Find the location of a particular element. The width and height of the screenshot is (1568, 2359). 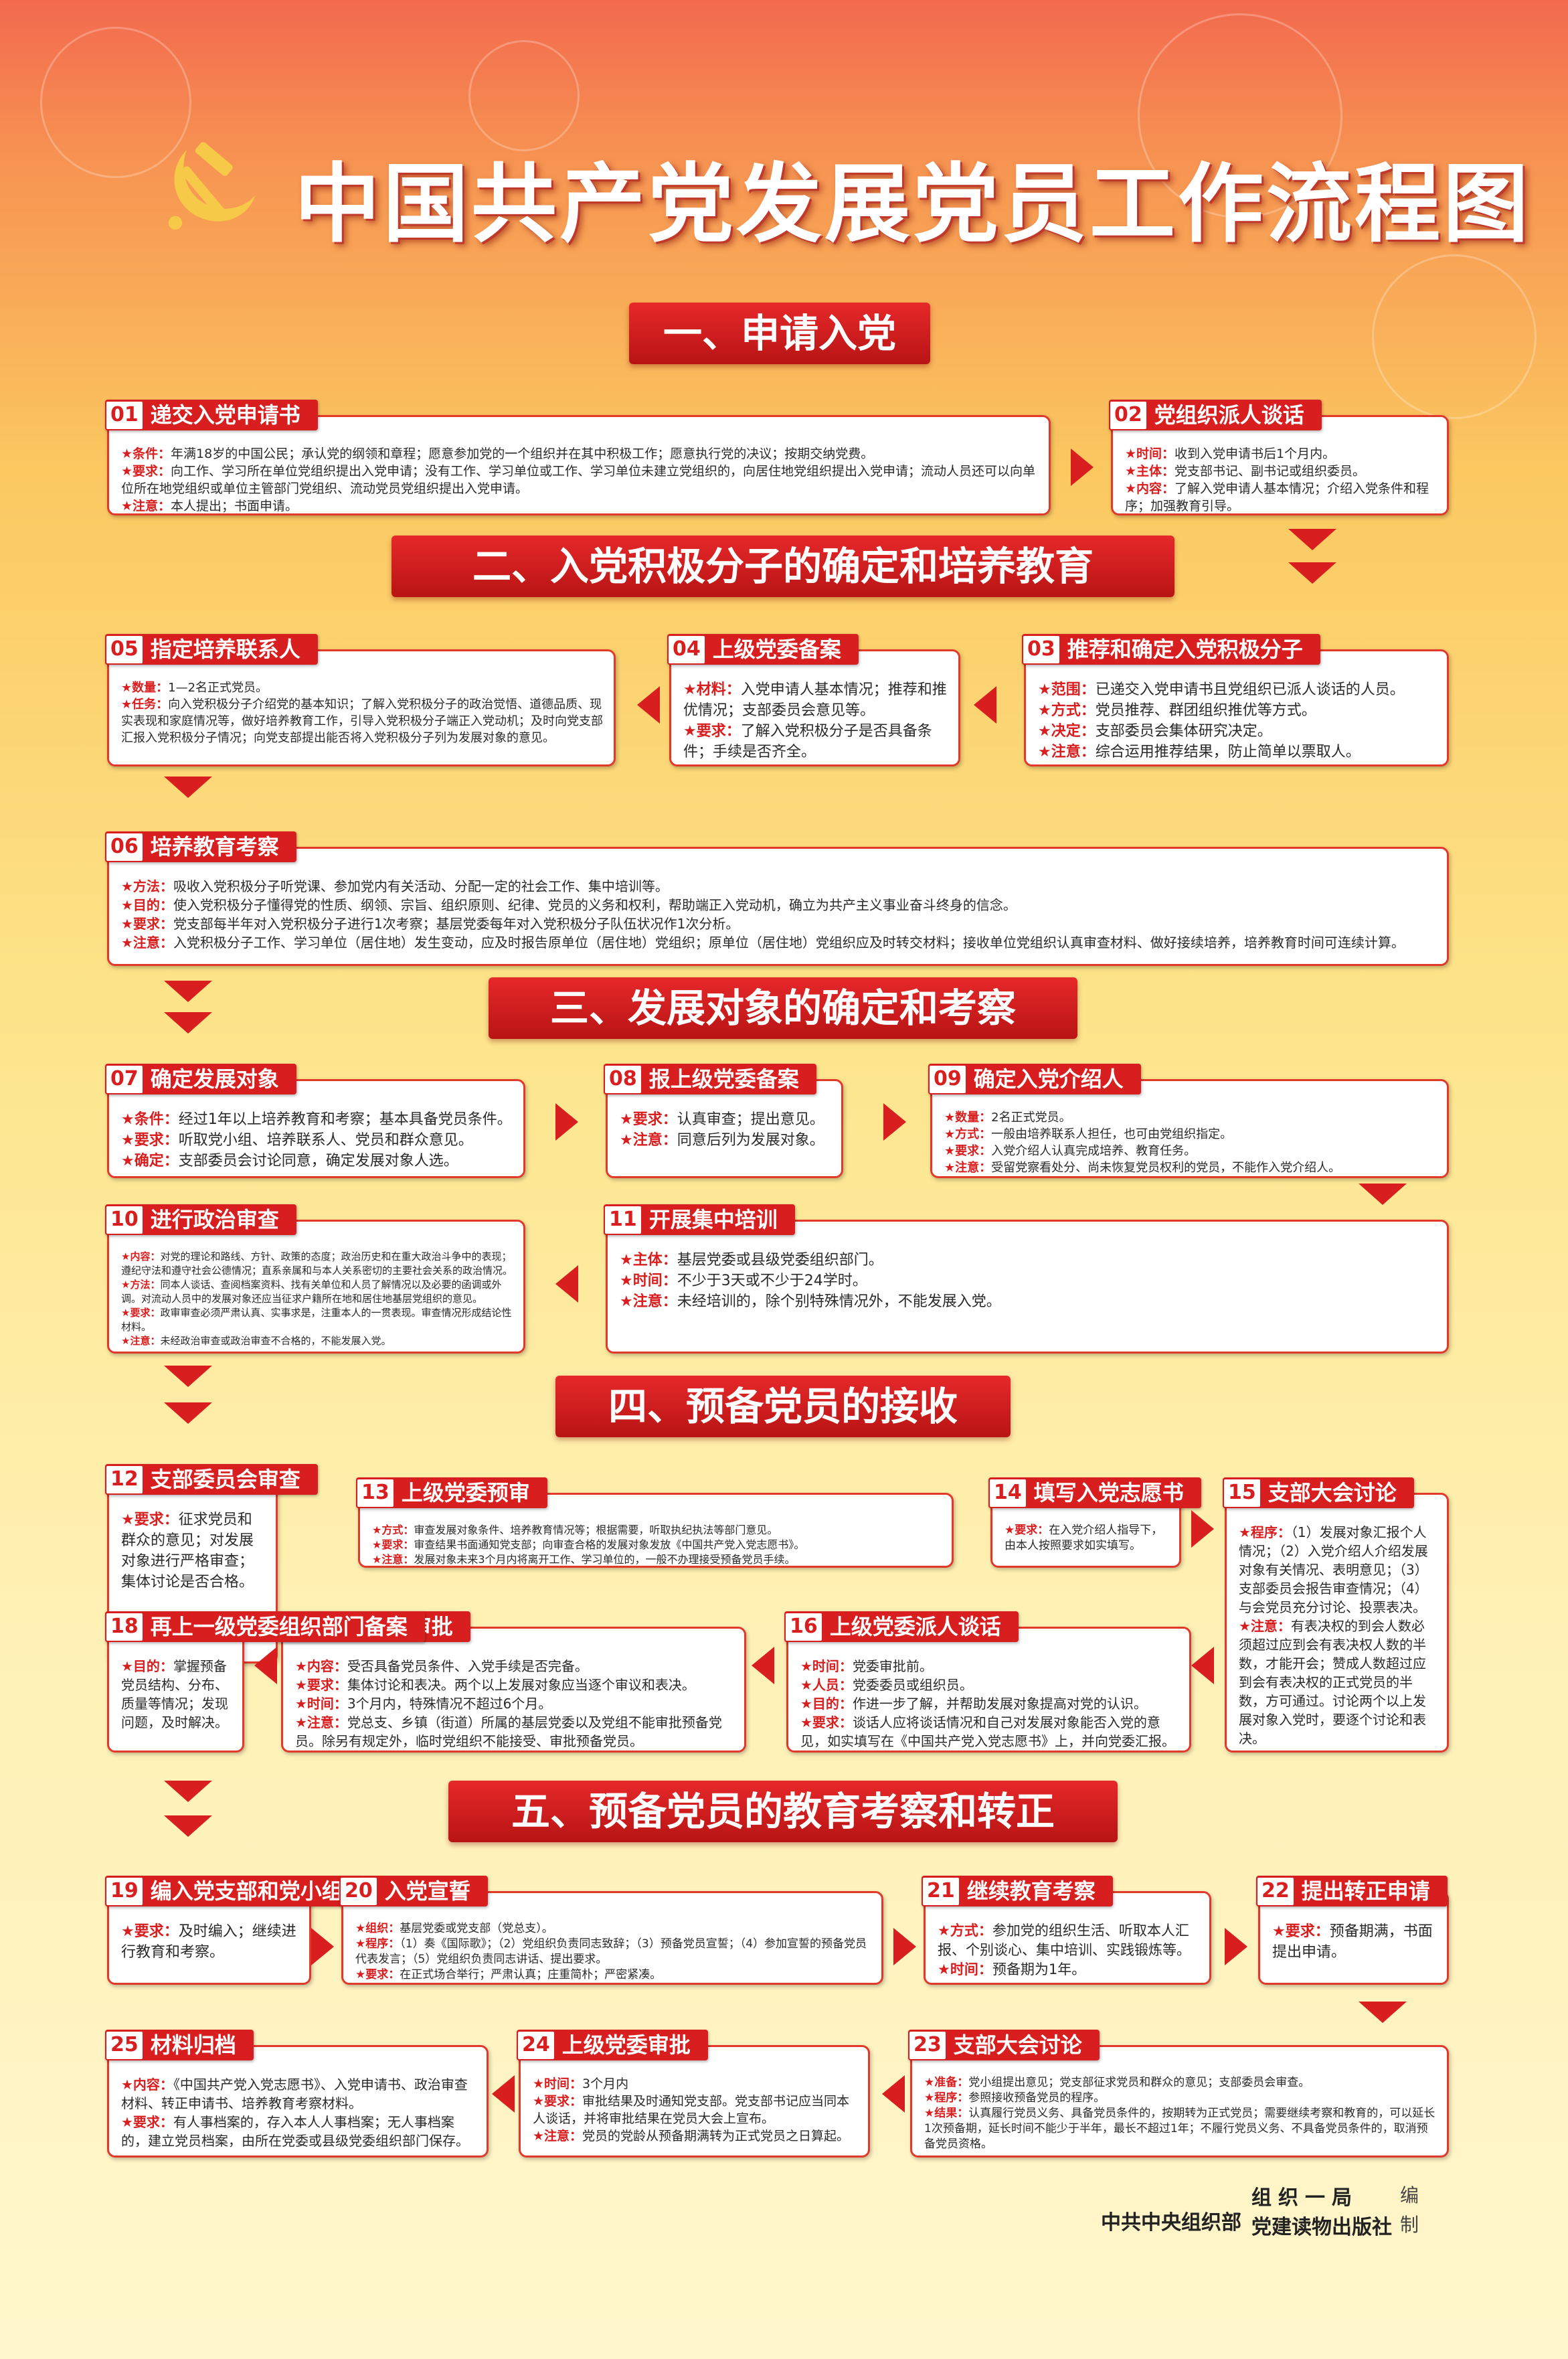

step-box-14: 14 填写入党志愿书 ★要求：在入党介绍人指导下，由本人按照要求如实填写。 is located at coordinates (1094, 1522).